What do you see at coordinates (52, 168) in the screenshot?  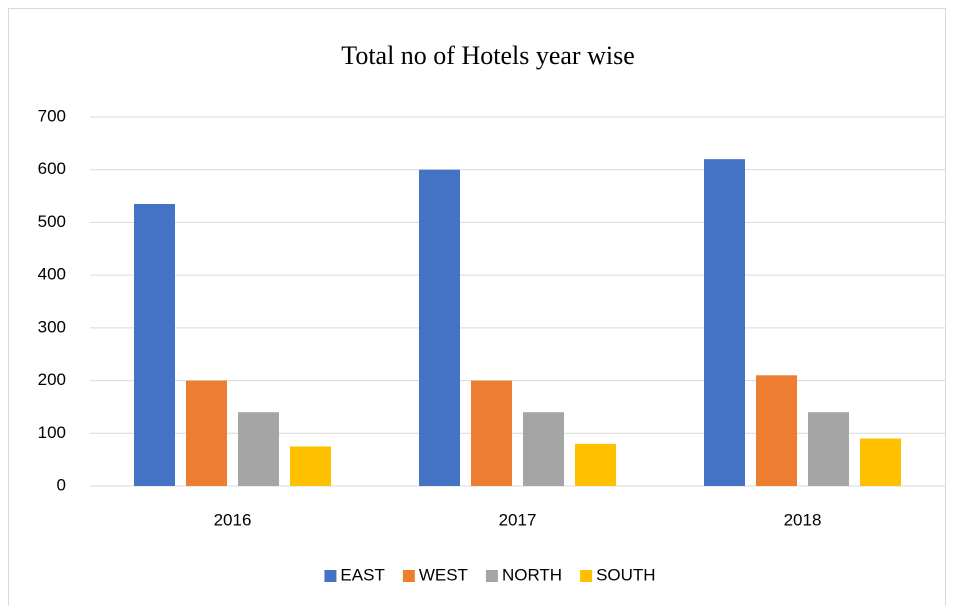 I see `y-tick-label: 600` at bounding box center [52, 168].